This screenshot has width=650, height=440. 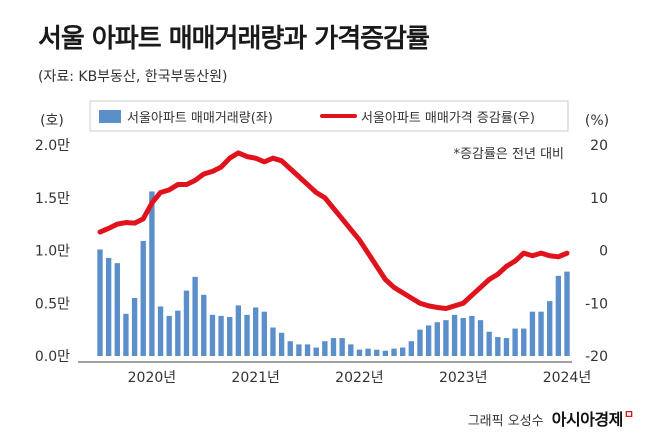 I want to click on right-tick: 0, so click(x=603, y=252).